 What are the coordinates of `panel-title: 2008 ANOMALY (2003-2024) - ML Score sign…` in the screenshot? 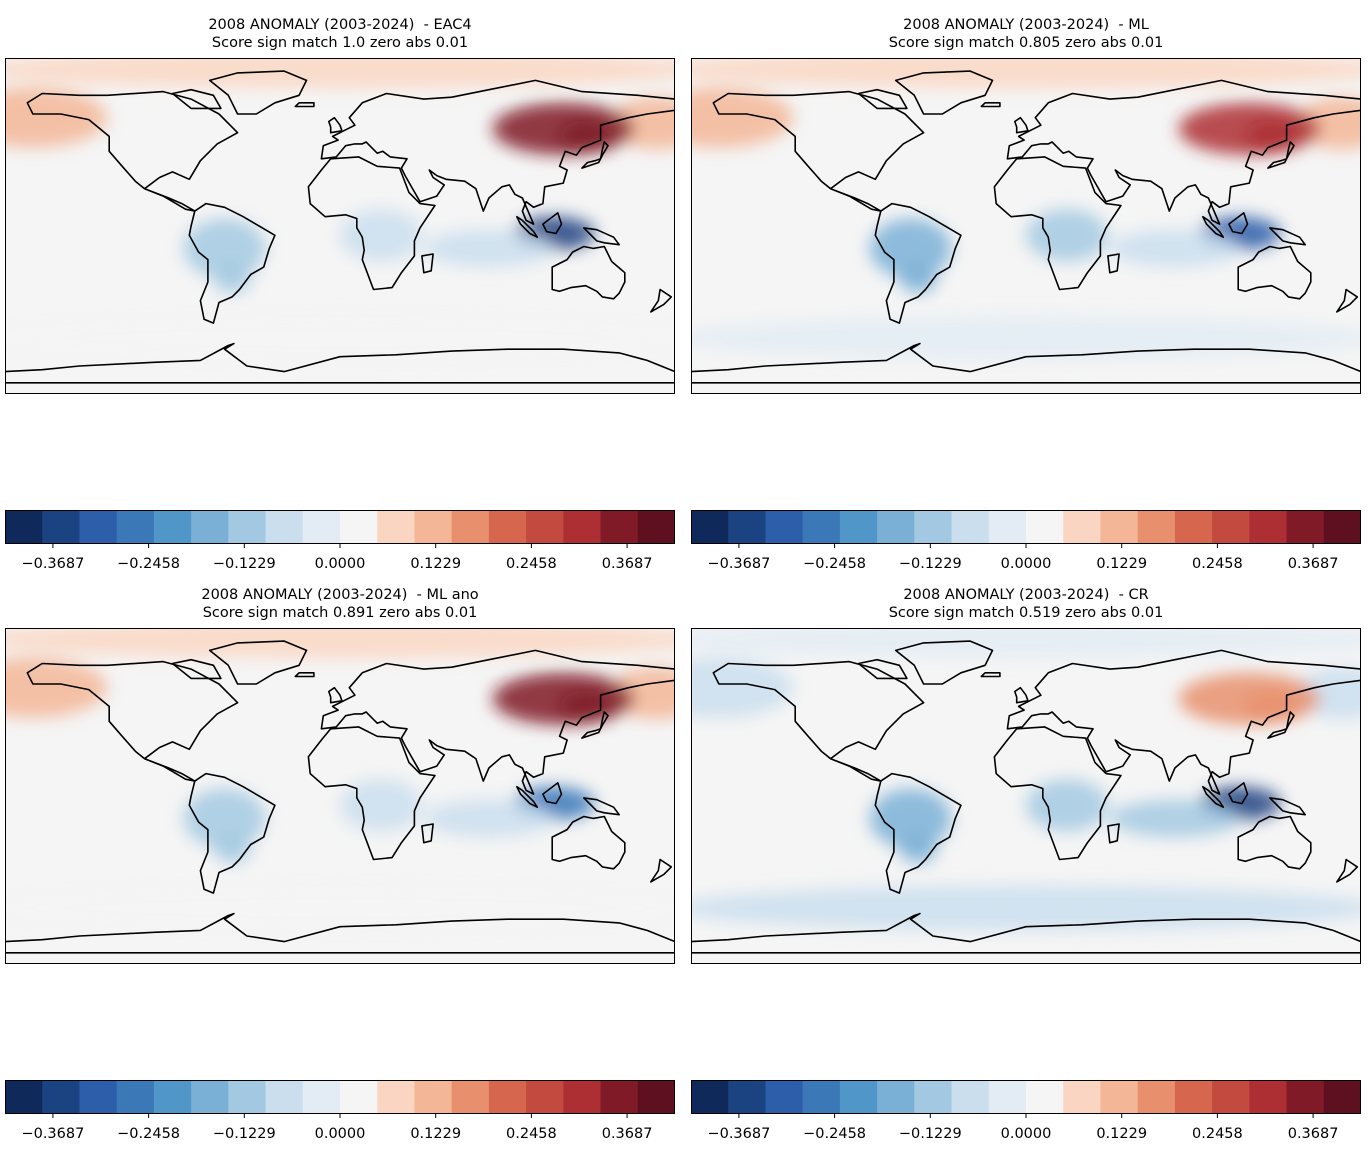 It's located at (1026, 34).